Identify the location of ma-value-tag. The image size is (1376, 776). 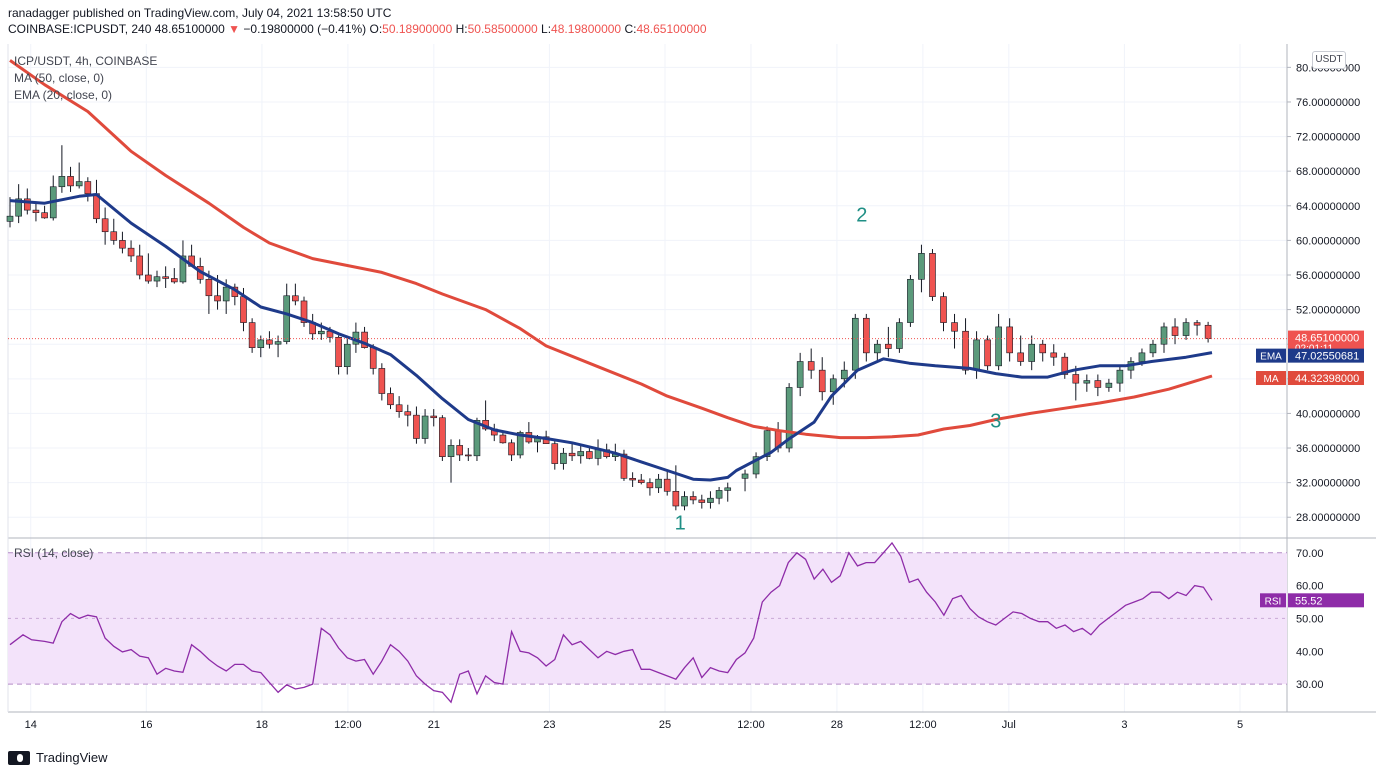
(1326, 378).